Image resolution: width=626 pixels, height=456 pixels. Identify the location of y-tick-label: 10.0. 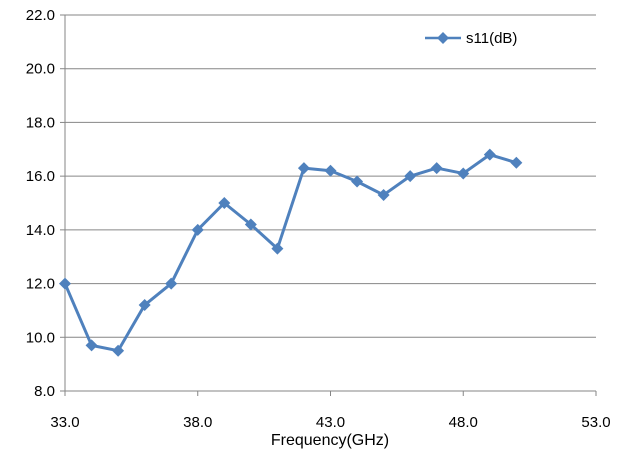
(40, 337).